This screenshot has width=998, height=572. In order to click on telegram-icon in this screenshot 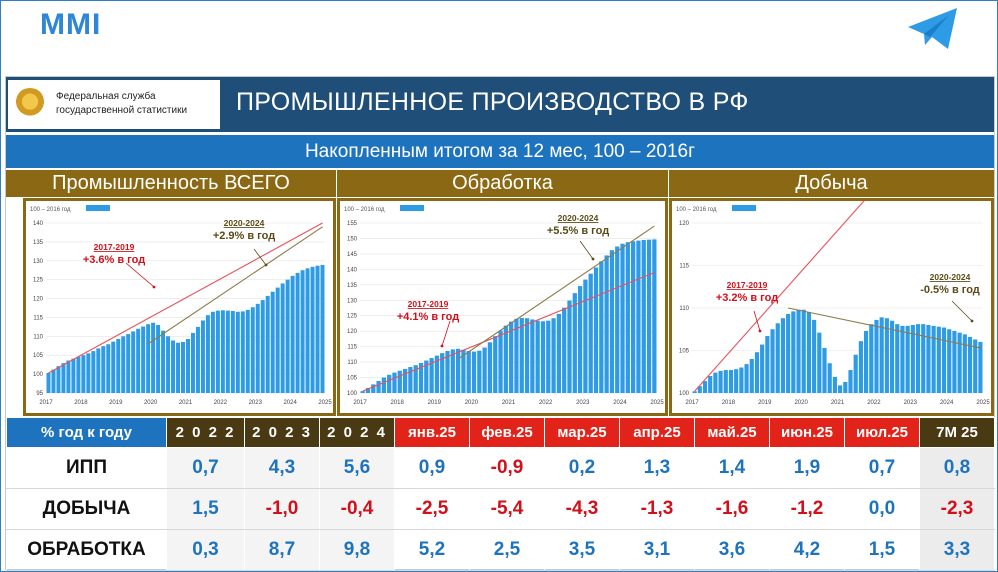, I will do `click(933, 29)`.